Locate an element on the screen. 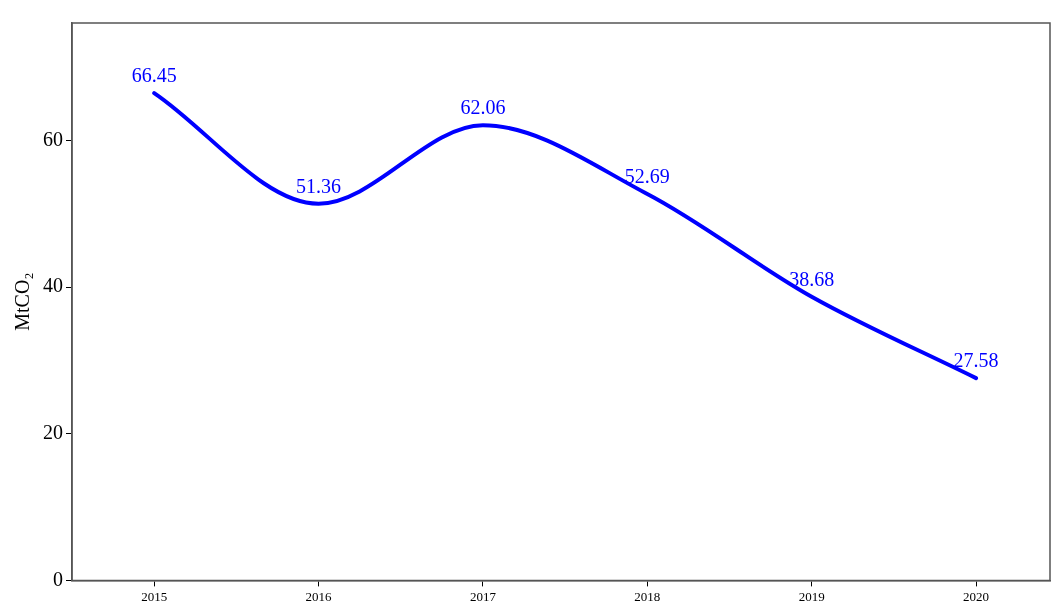  y-tick-label: 60 is located at coordinates (53, 138).